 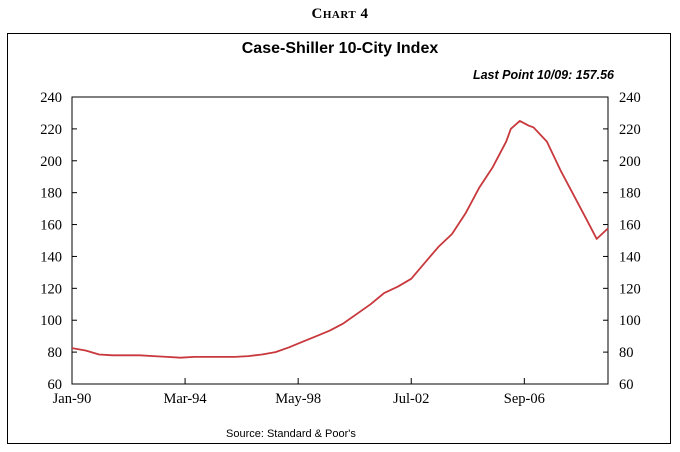 I want to click on y-tick-label-left: 160, so click(x=51, y=226).